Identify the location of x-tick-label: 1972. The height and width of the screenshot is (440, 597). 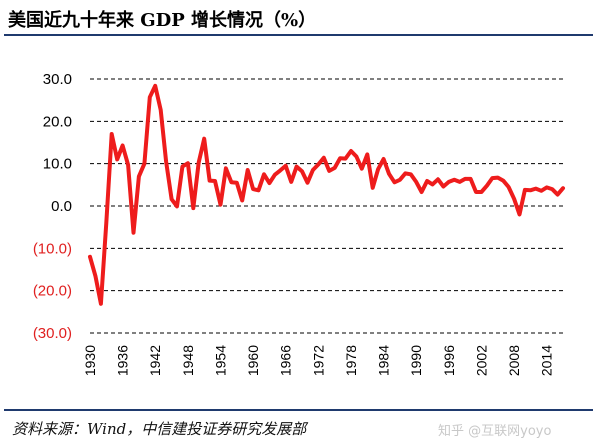
(318, 360).